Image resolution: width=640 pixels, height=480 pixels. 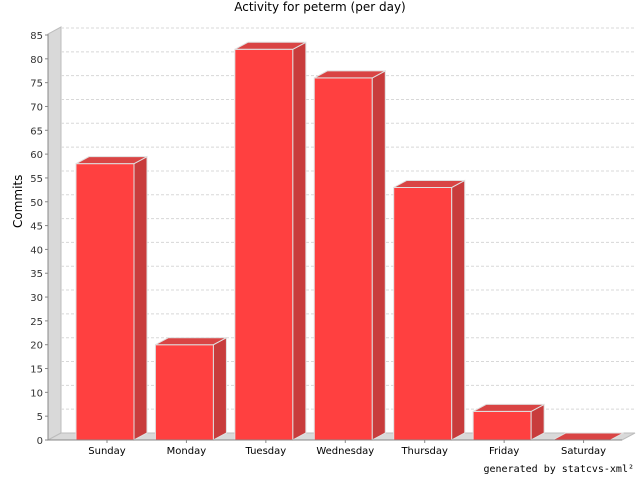 I want to click on y-tick-label: 50, so click(x=36, y=203).